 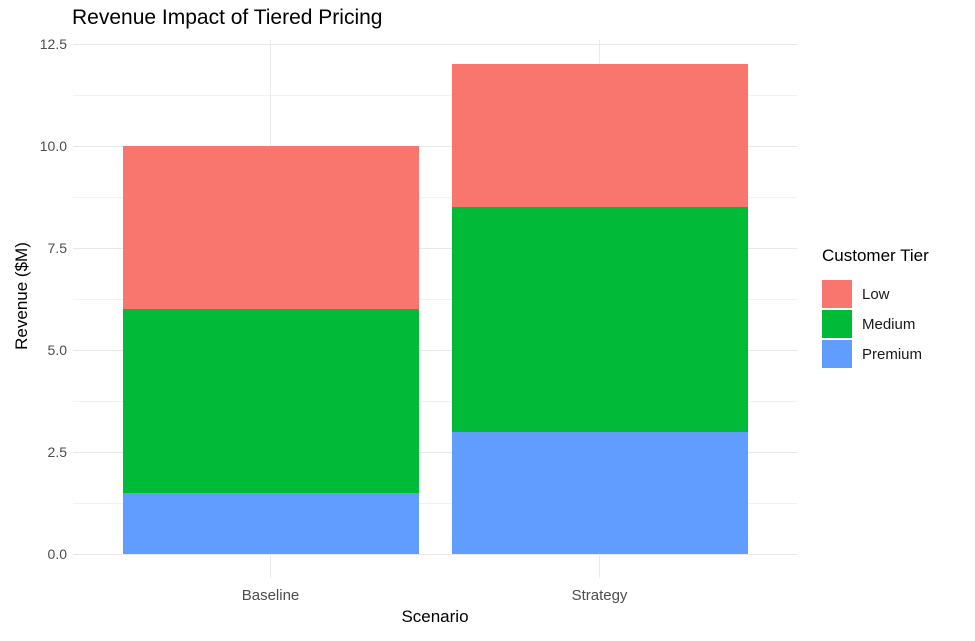 What do you see at coordinates (57, 554) in the screenshot?
I see `y-tick-label: 0.0` at bounding box center [57, 554].